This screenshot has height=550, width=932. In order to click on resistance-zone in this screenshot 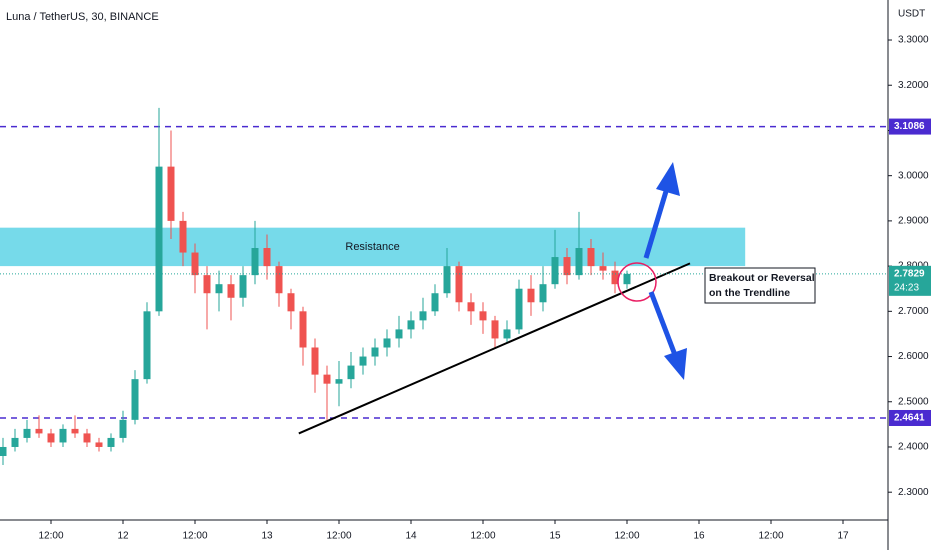, I will do `click(373, 247)`.